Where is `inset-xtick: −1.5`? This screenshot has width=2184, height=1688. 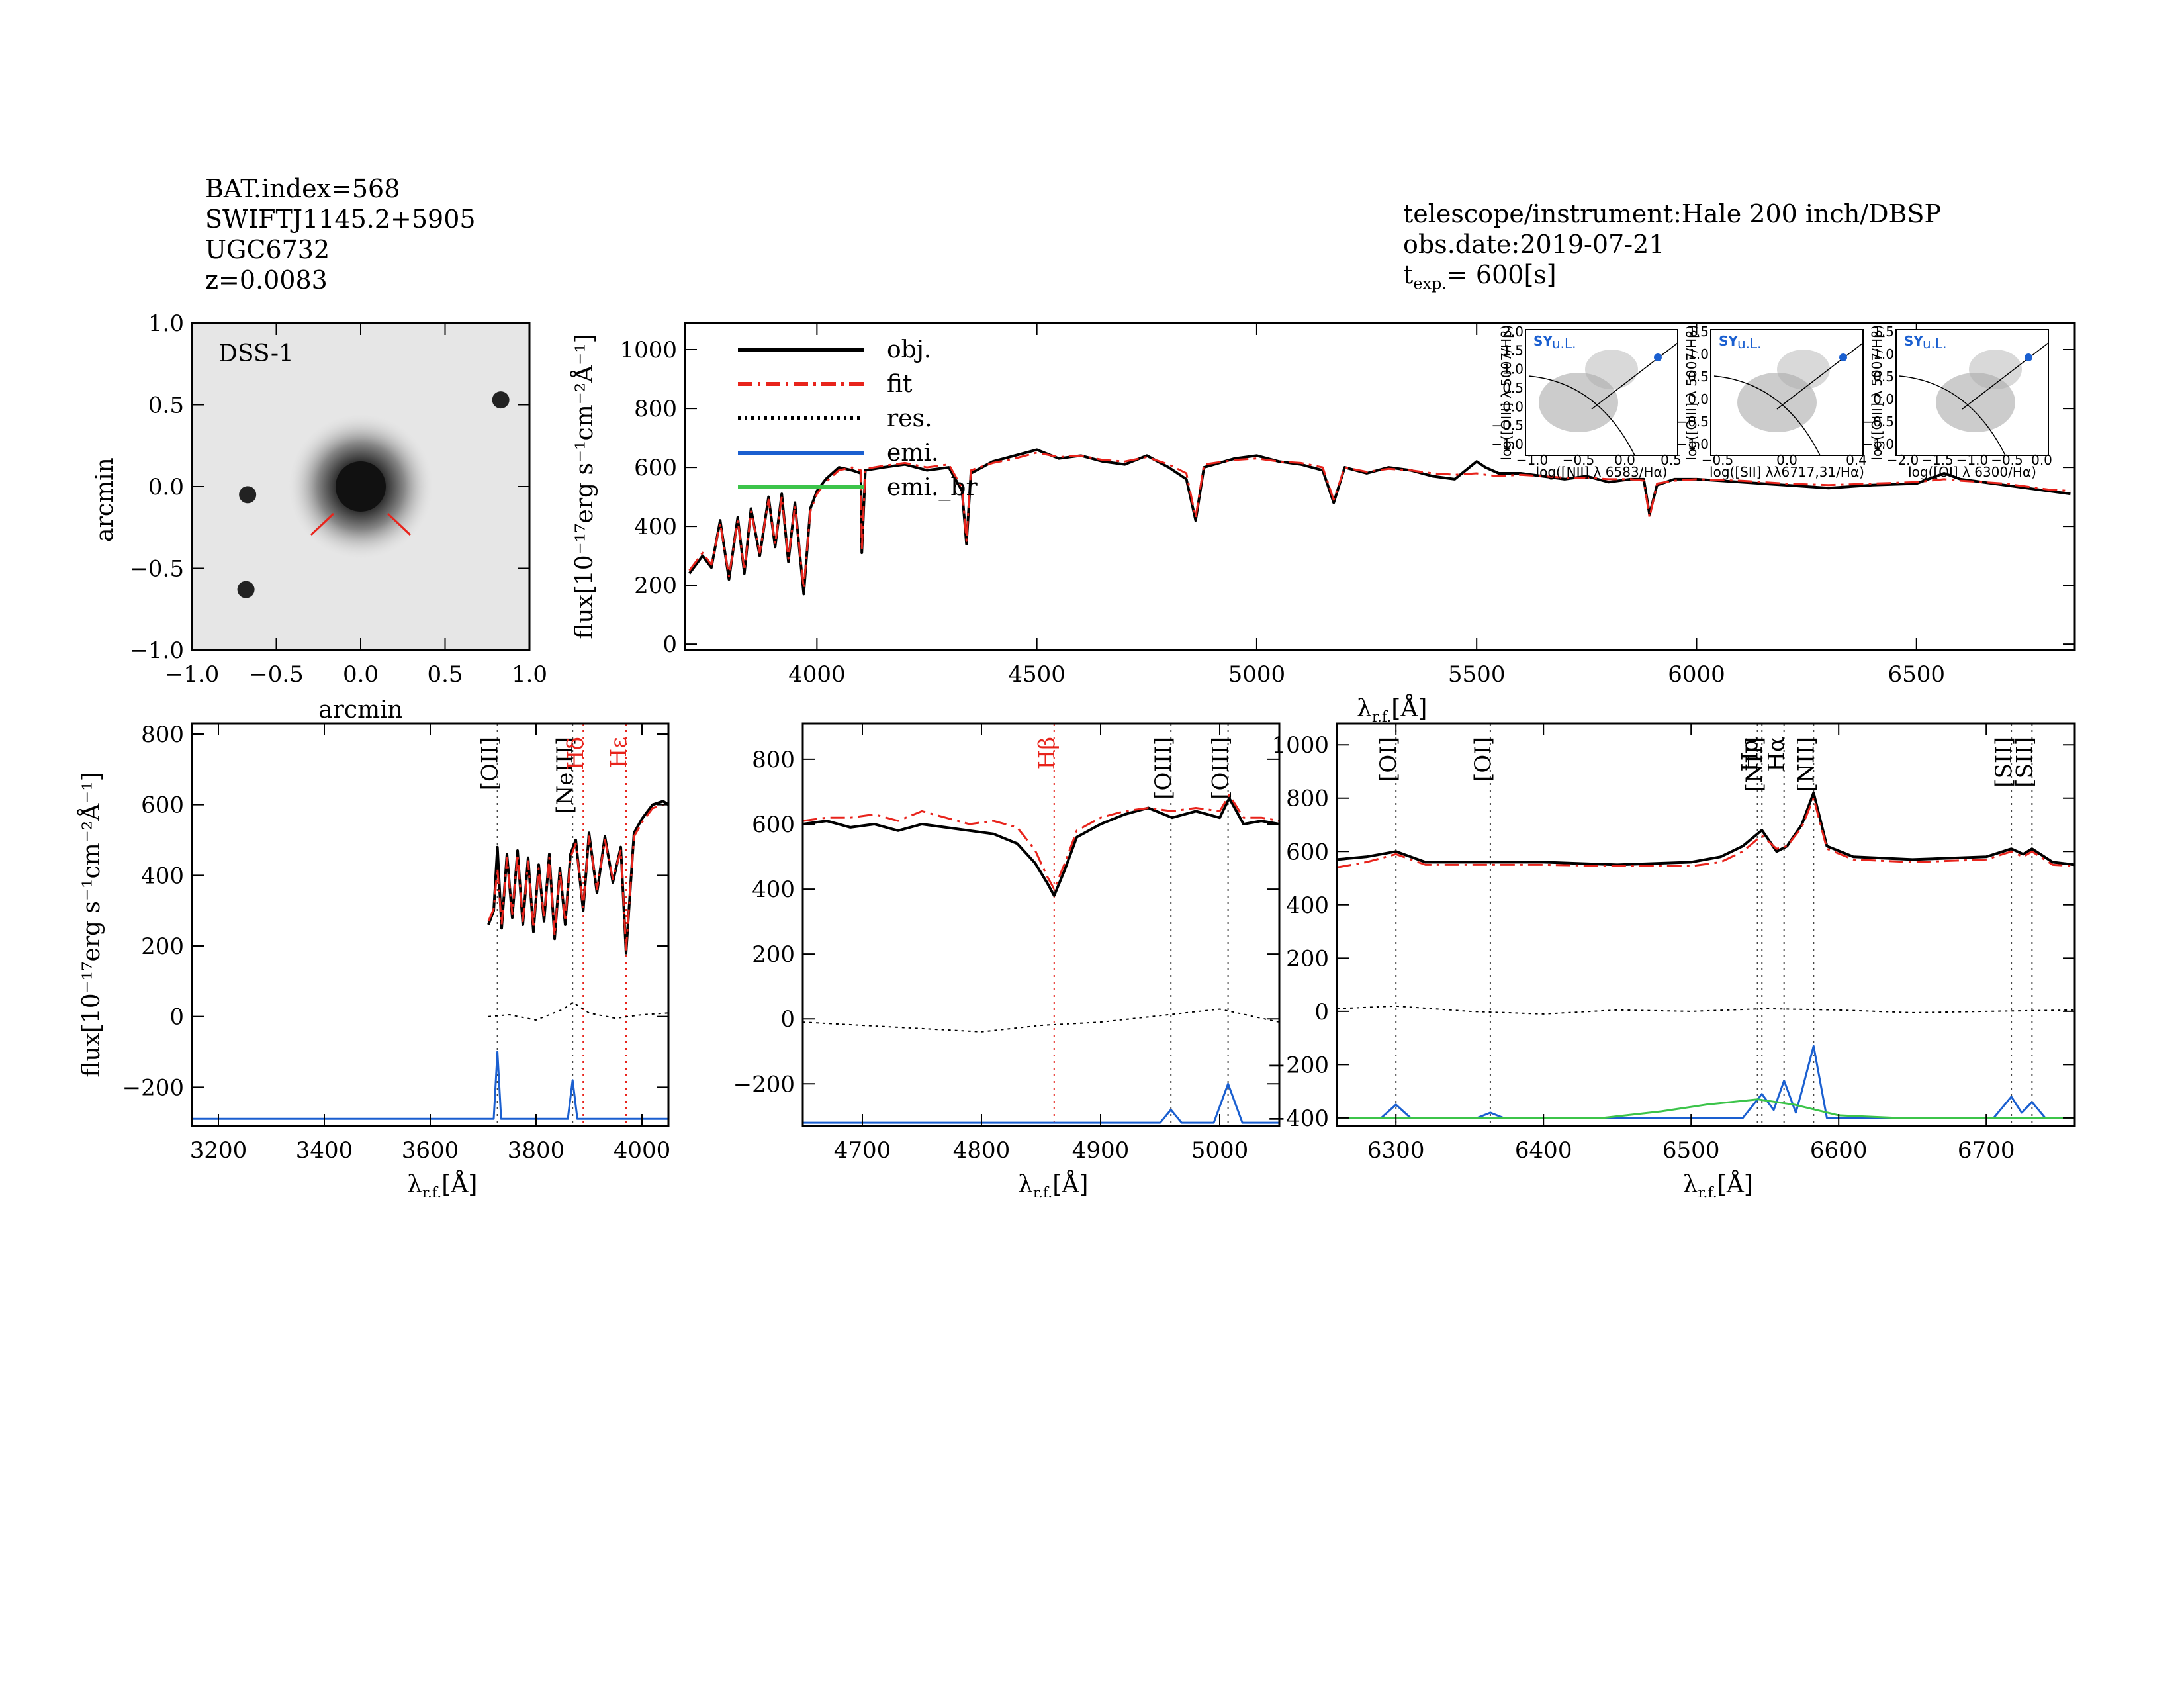 inset-xtick: −1.5 is located at coordinates (1937, 460).